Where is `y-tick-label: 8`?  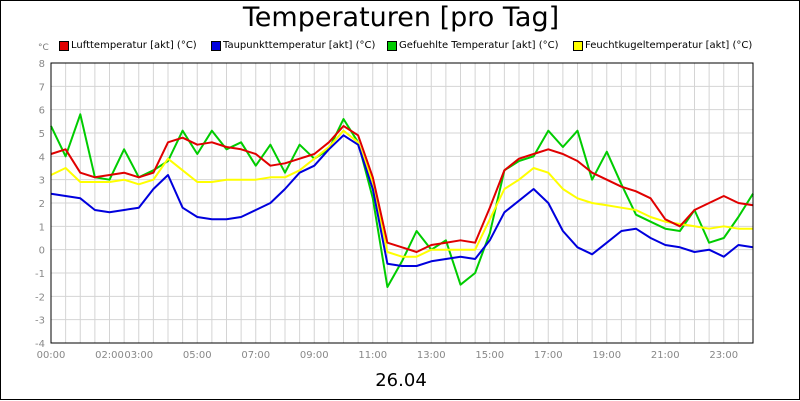 y-tick-label: 8 is located at coordinates (42, 64).